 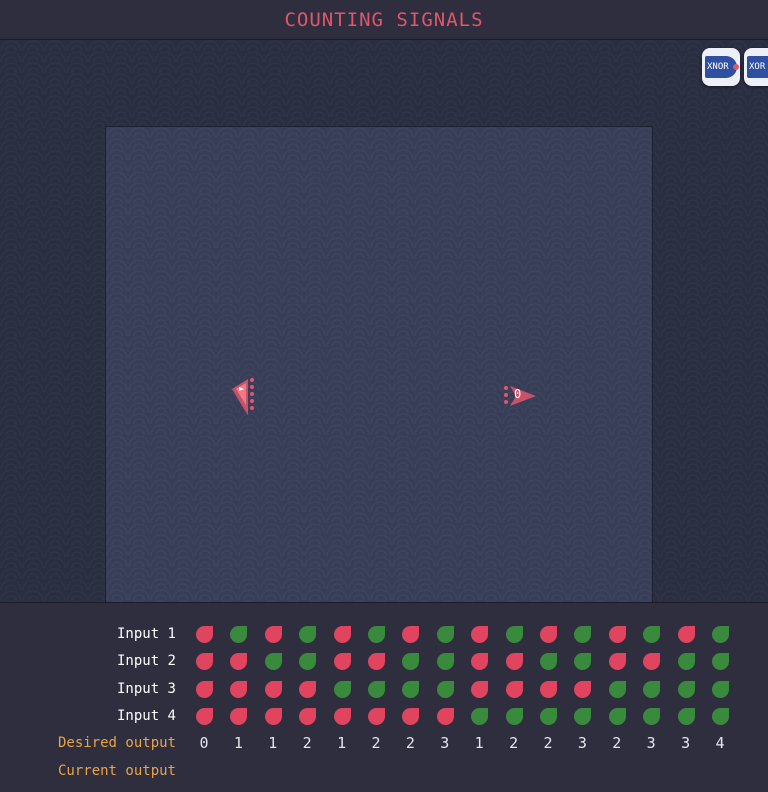 I want to click on input-node, so click(x=244, y=398).